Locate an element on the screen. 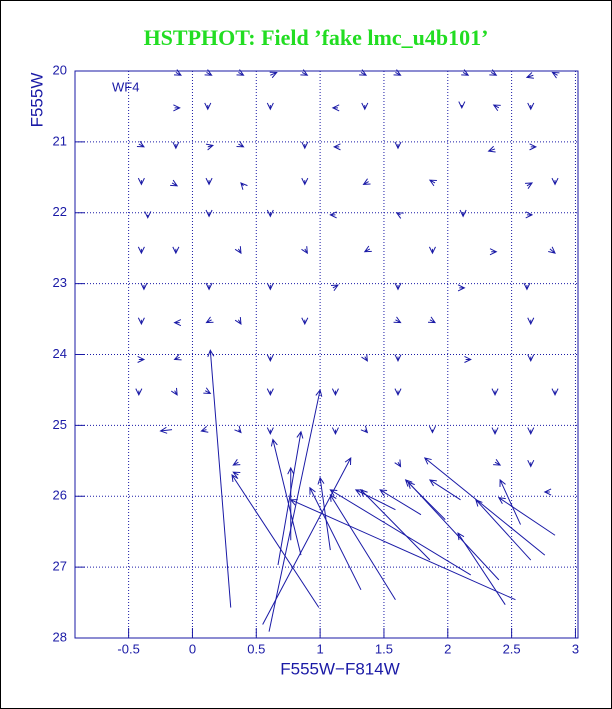 The width and height of the screenshot is (612, 709). x-tick-label: -0.5 is located at coordinates (128, 648).